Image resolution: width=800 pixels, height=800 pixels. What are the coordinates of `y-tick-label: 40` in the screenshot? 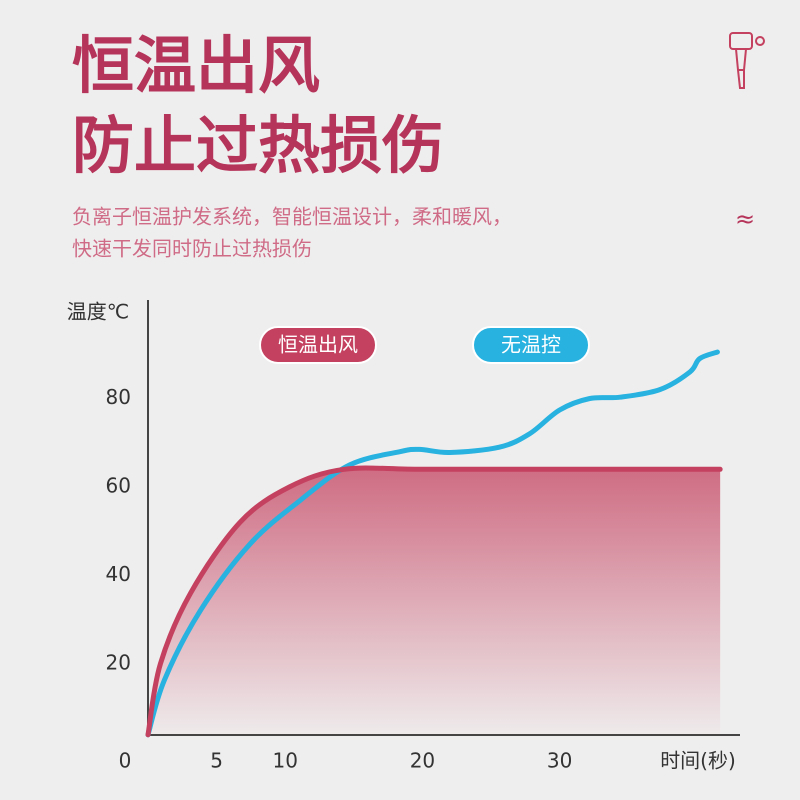 It's located at (118, 574).